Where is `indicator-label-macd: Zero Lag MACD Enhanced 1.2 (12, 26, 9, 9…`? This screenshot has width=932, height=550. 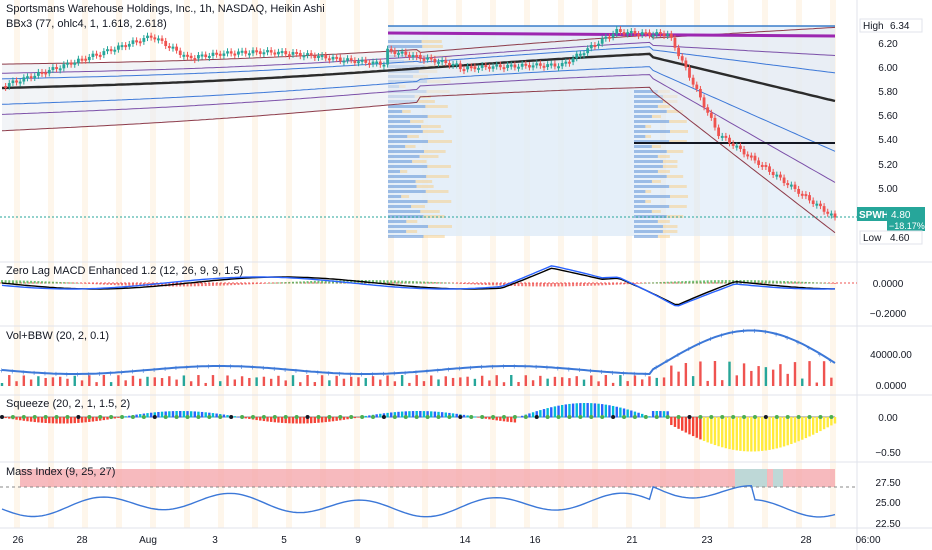
indicator-label-macd: Zero Lag MACD Enhanced 1.2 (12, 26, 9, 9… is located at coordinates (125, 271).